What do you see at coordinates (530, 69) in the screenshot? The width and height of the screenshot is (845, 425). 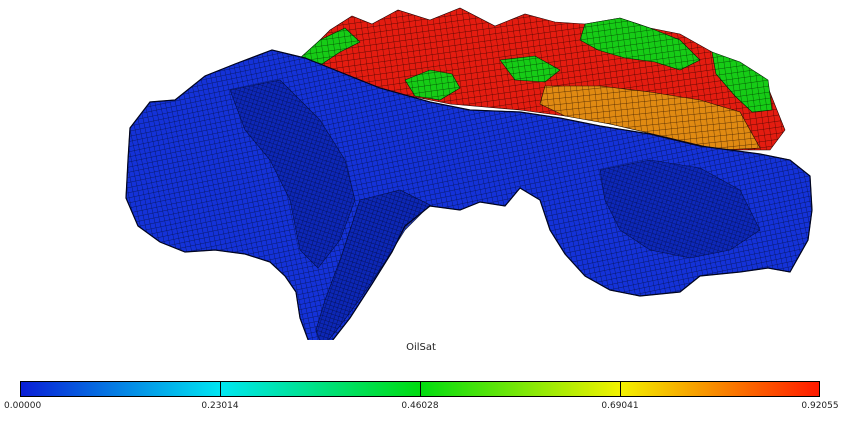 I see `top-surface-green-mid` at bounding box center [530, 69].